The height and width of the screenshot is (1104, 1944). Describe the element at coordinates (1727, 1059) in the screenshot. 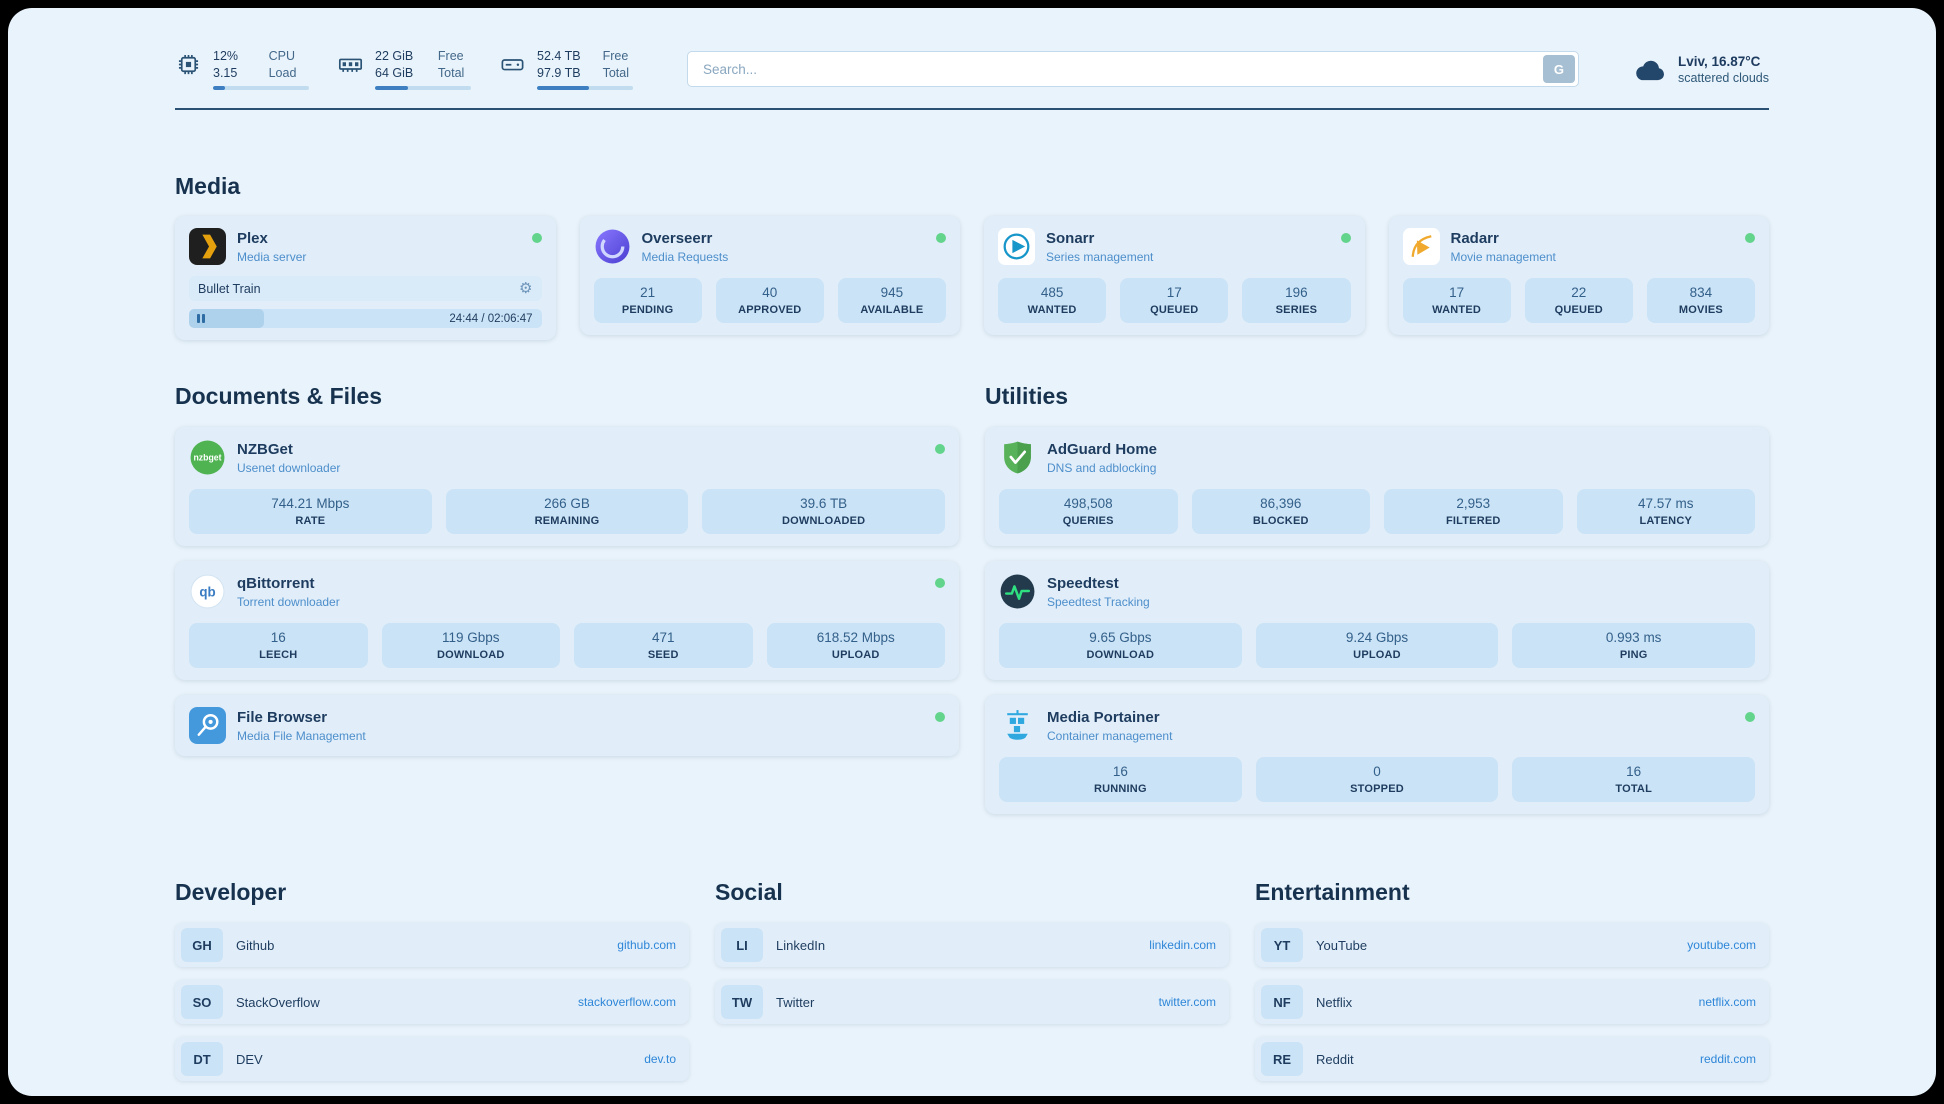

I see `bookmark-url: reddit.com` at that location.